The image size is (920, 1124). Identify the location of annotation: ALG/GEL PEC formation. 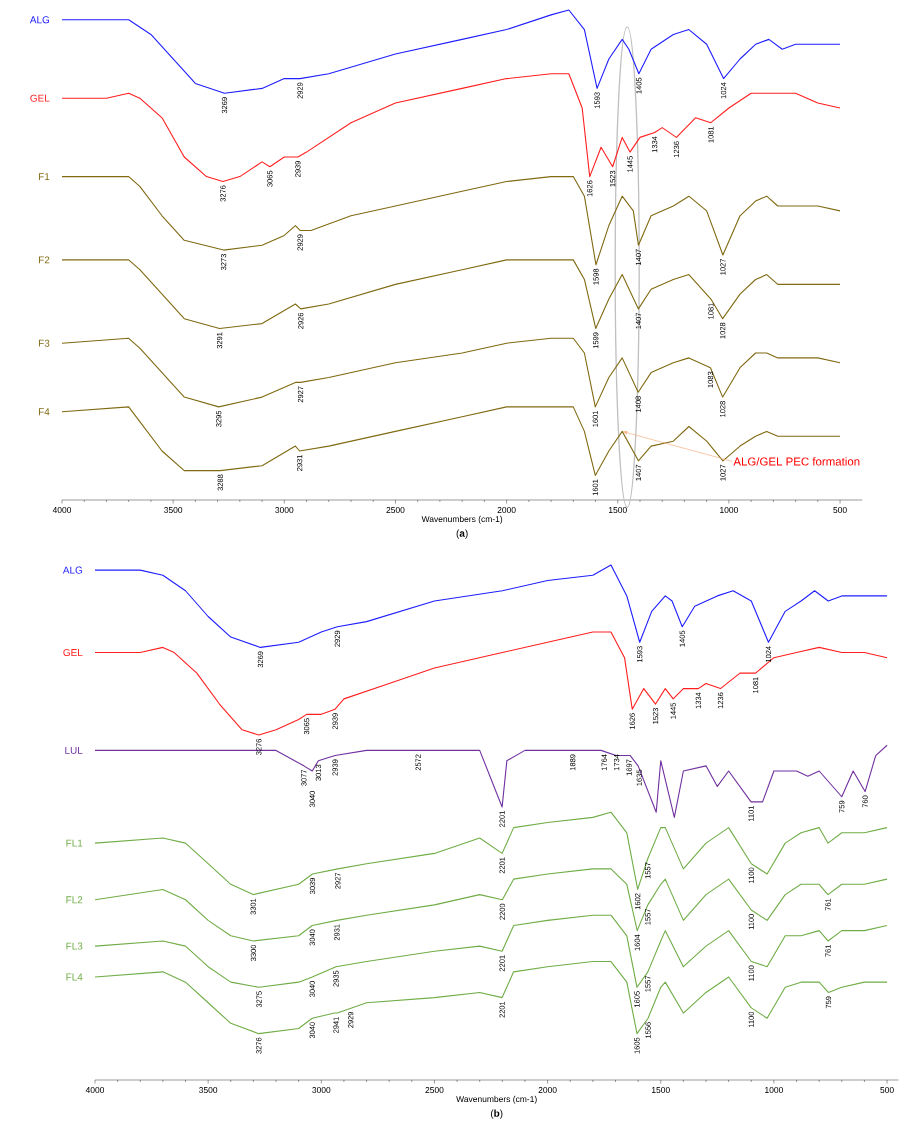
(796, 461).